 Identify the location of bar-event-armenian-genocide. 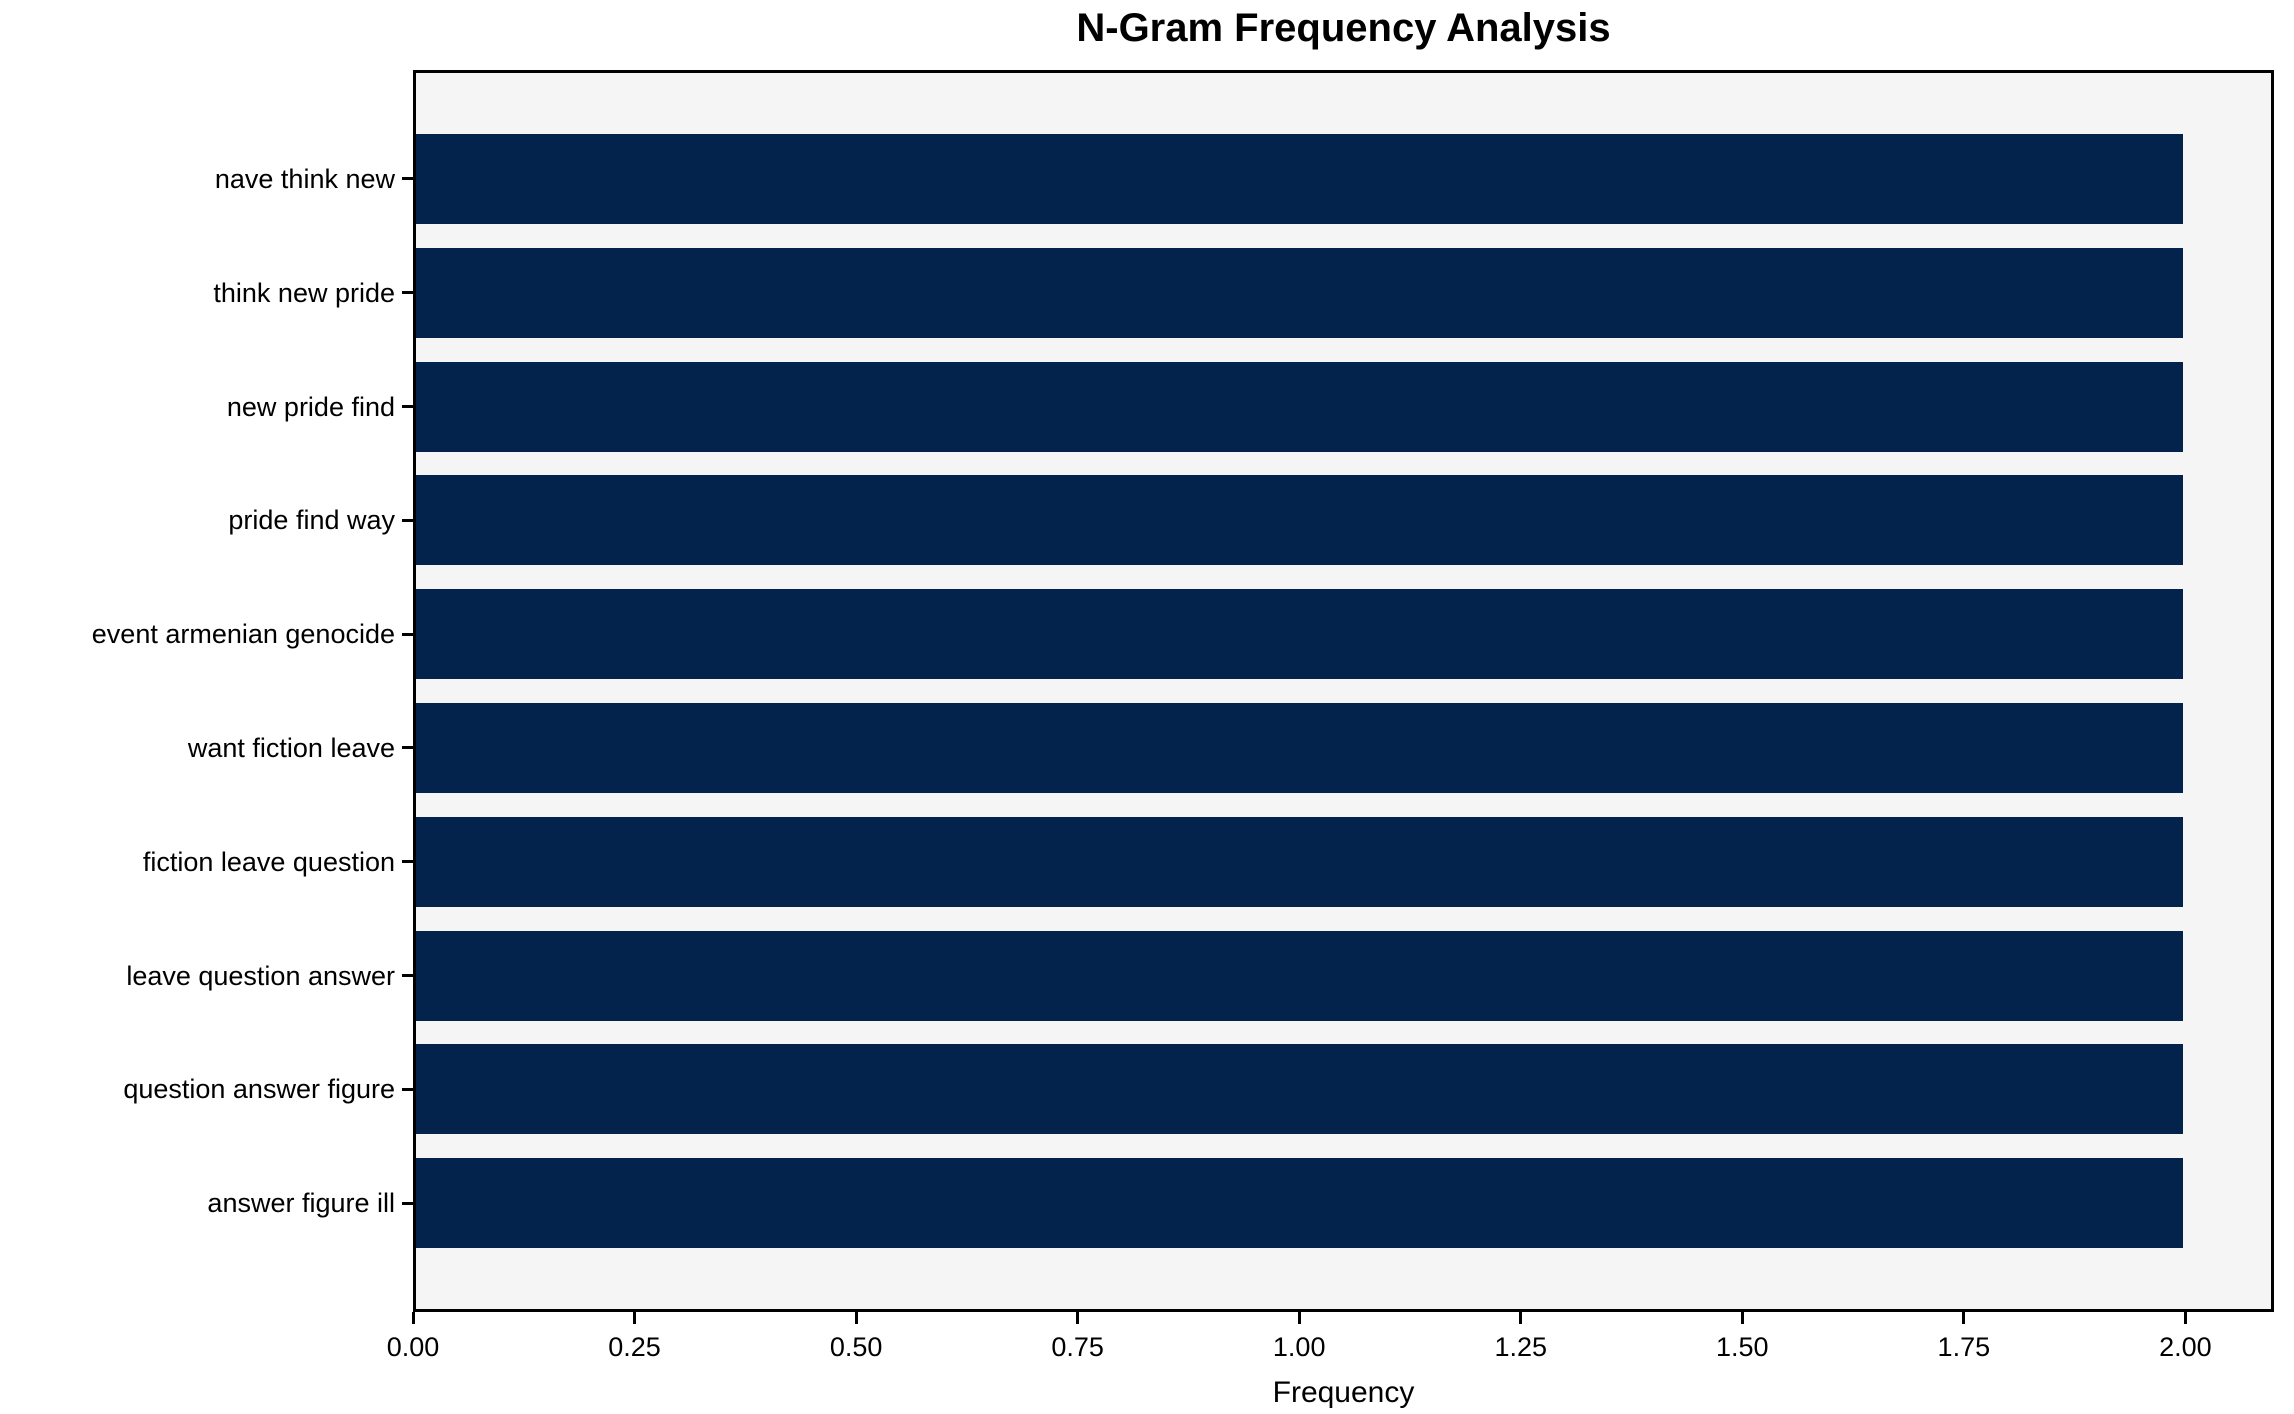
(1299, 634).